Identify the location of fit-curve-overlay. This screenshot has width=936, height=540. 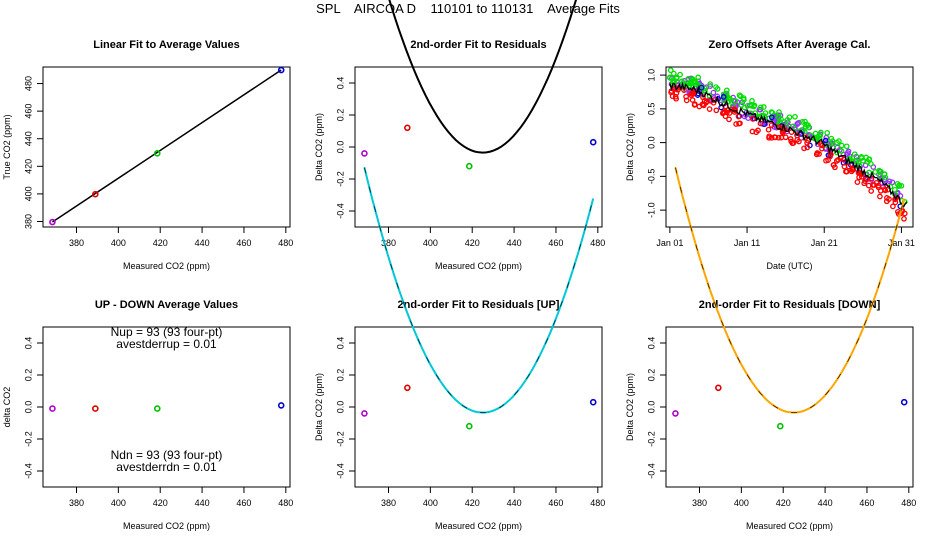
(790, 290).